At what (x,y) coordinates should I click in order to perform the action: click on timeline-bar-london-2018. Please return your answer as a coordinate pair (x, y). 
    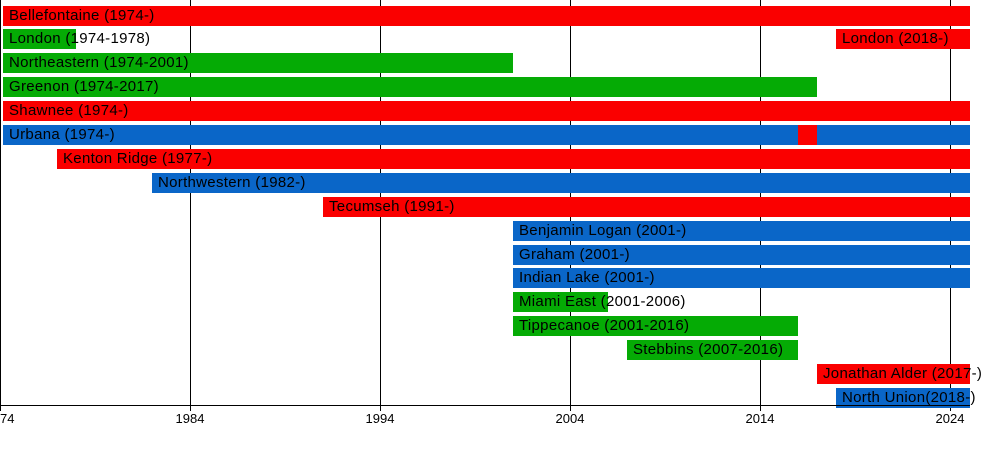
    Looking at the image, I should click on (903, 39).